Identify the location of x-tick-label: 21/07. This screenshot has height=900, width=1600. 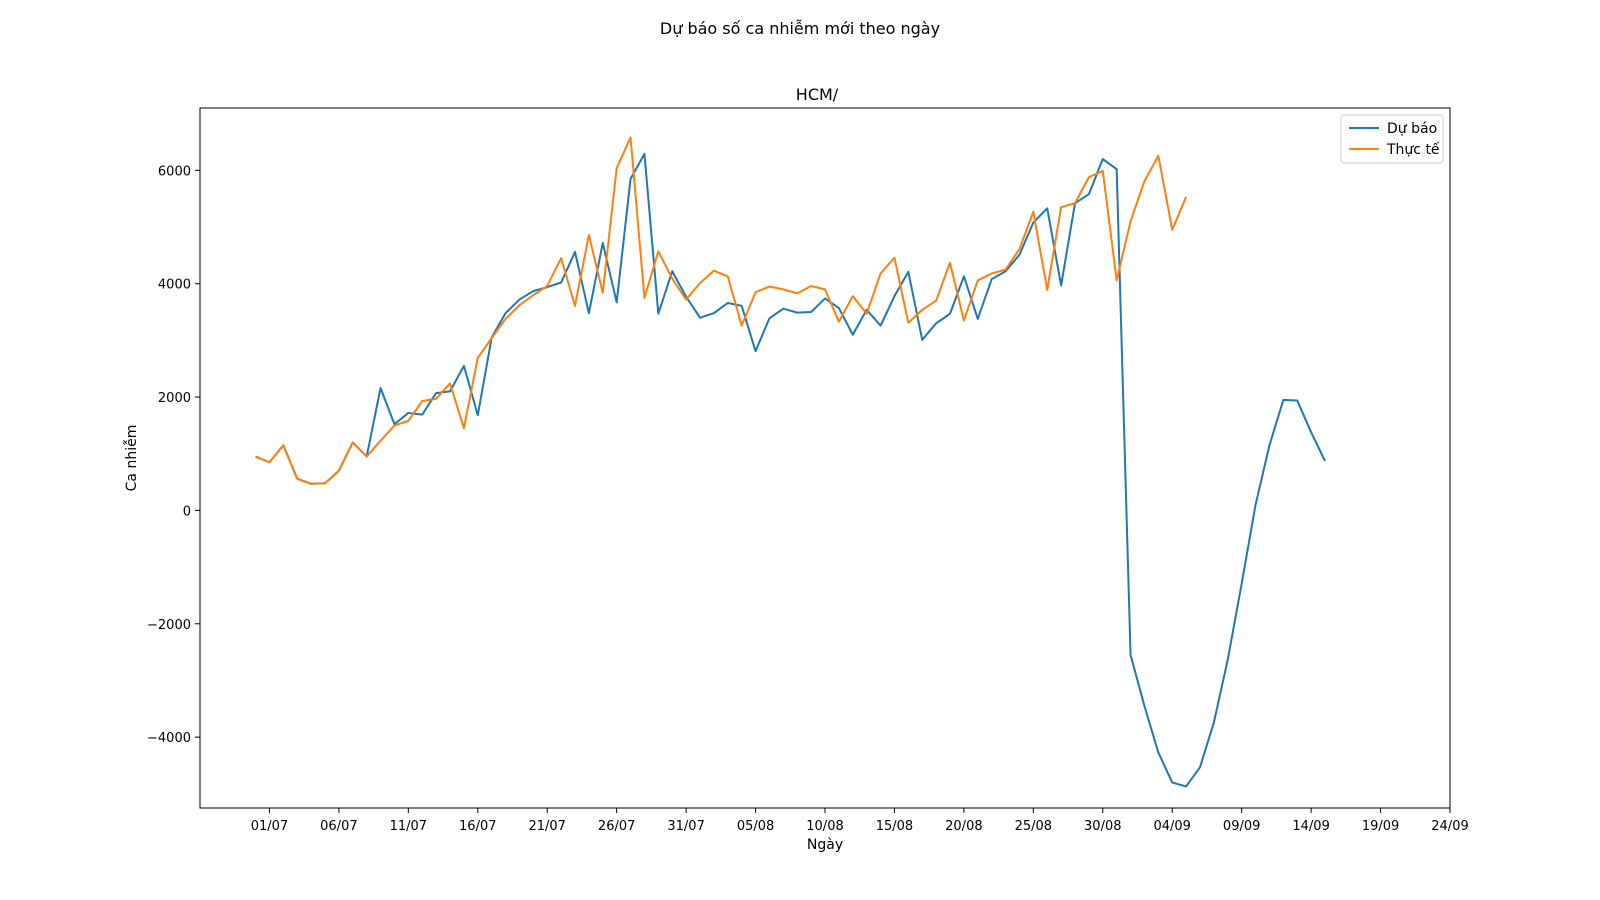
(546, 826).